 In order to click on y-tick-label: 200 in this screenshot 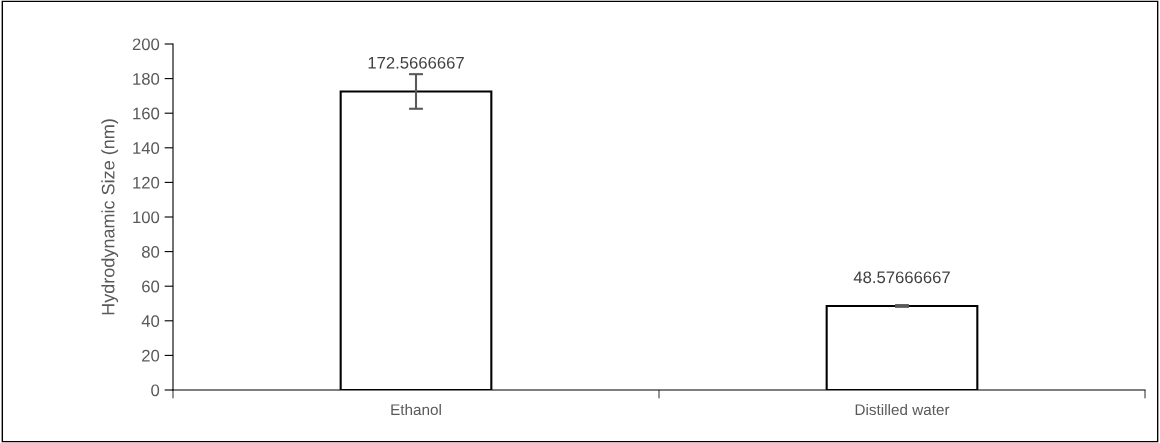, I will do `click(146, 44)`.